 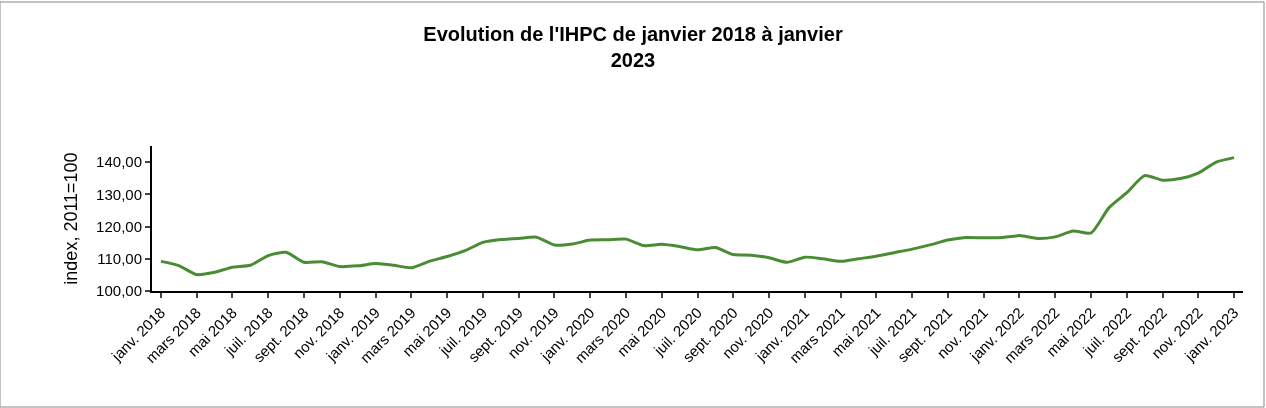 I want to click on y-tick-label: 140,00, so click(x=119, y=162).